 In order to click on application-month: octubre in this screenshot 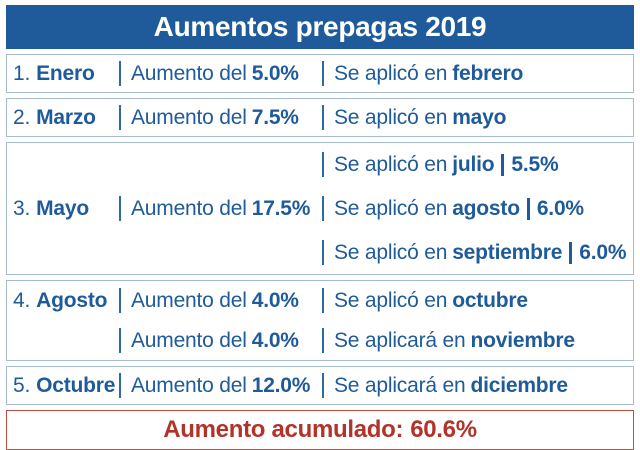, I will do `click(490, 300)`.